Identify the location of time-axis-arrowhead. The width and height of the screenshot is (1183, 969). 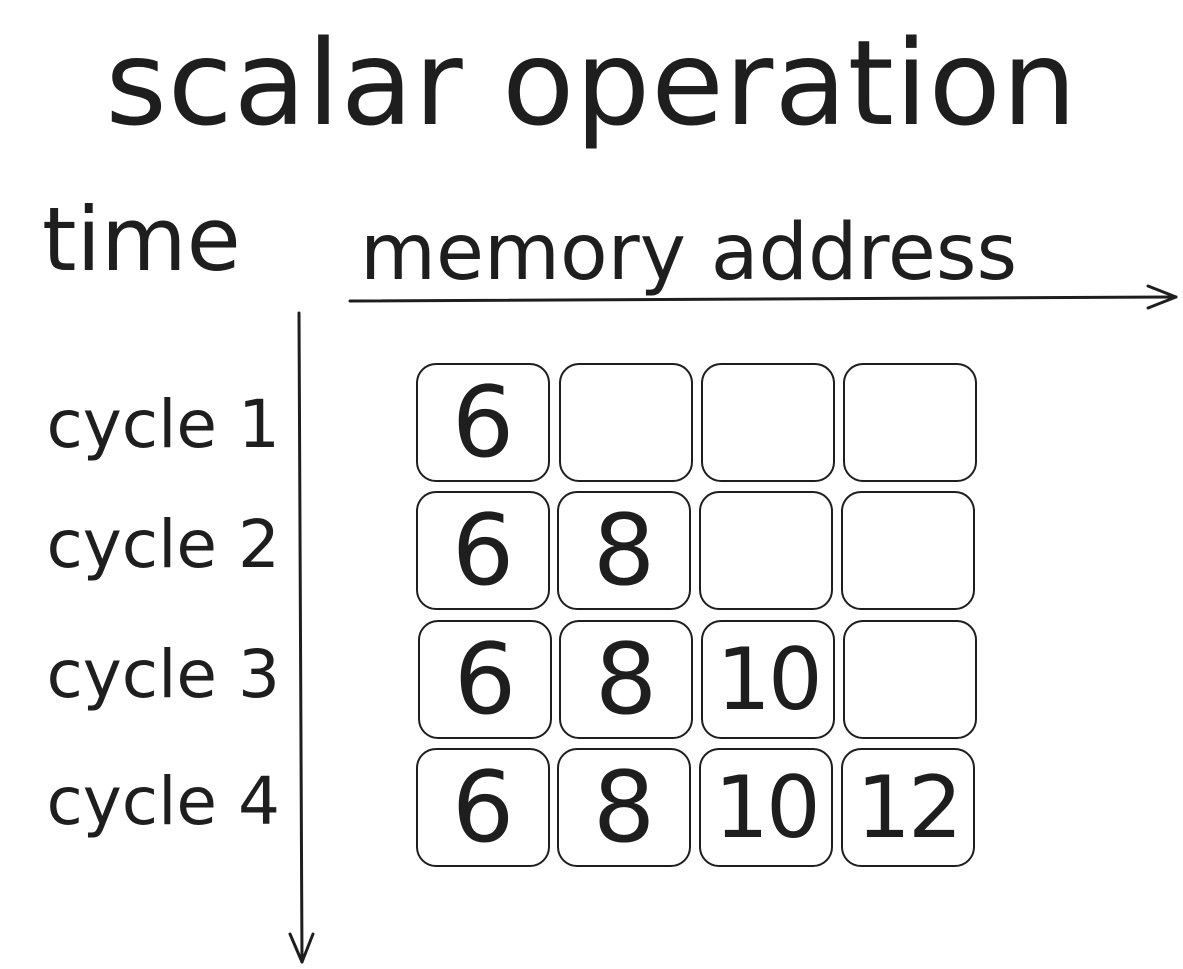
(301, 948).